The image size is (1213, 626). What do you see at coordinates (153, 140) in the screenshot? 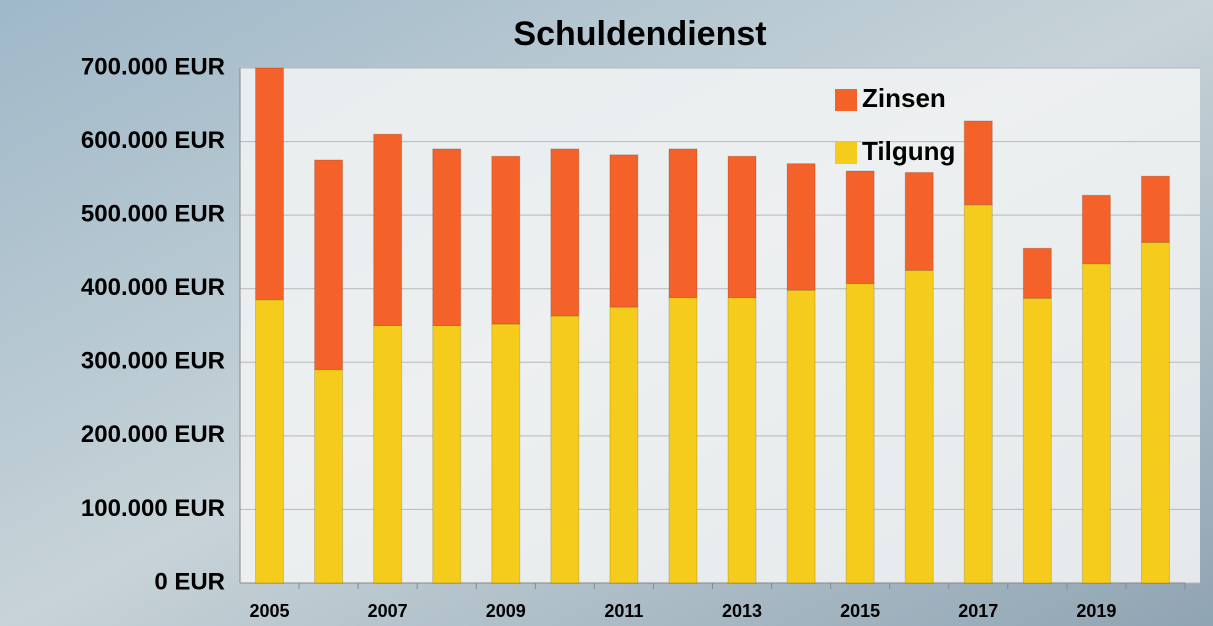
I see `y-tick-label: 600.000 EUR` at bounding box center [153, 140].